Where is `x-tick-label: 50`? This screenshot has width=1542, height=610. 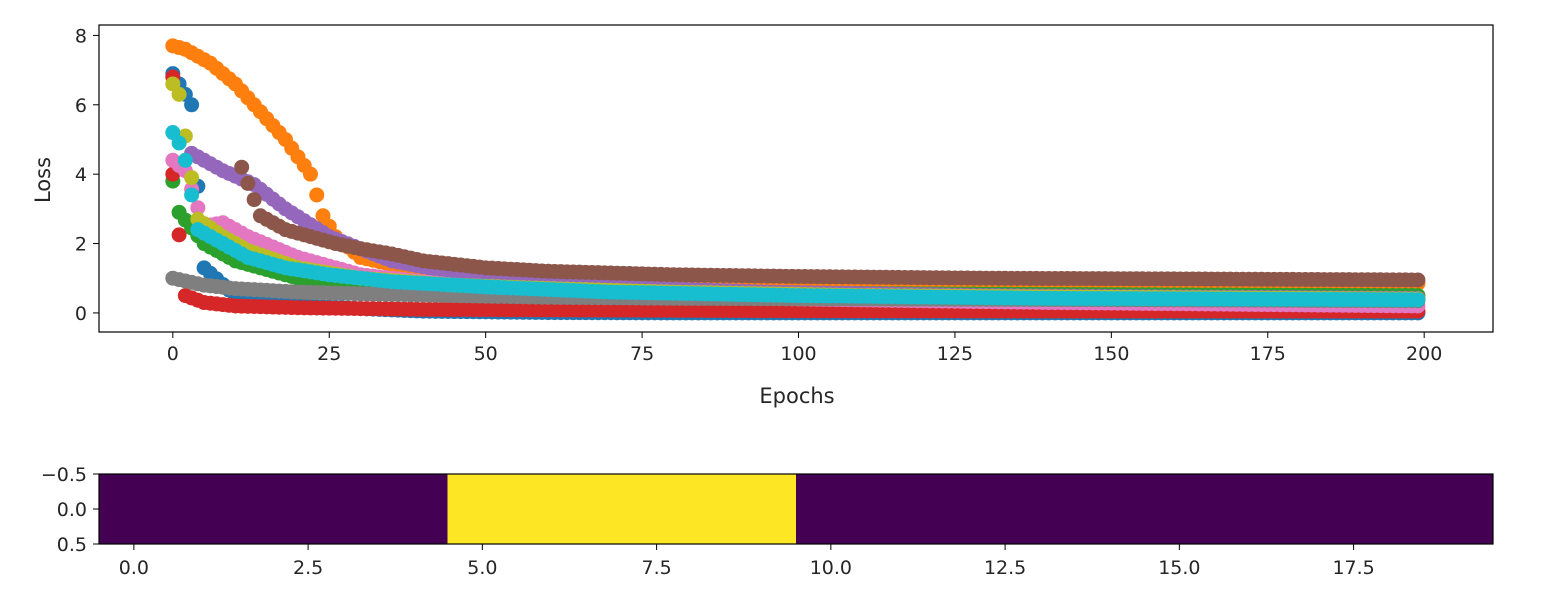 x-tick-label: 50 is located at coordinates (486, 354).